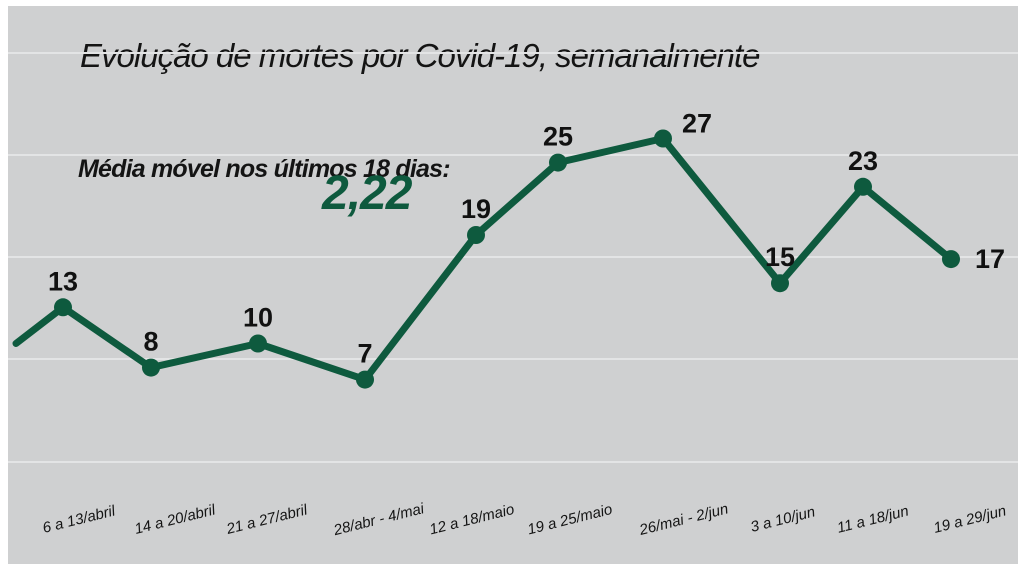  I want to click on data-label: 27, so click(697, 124).